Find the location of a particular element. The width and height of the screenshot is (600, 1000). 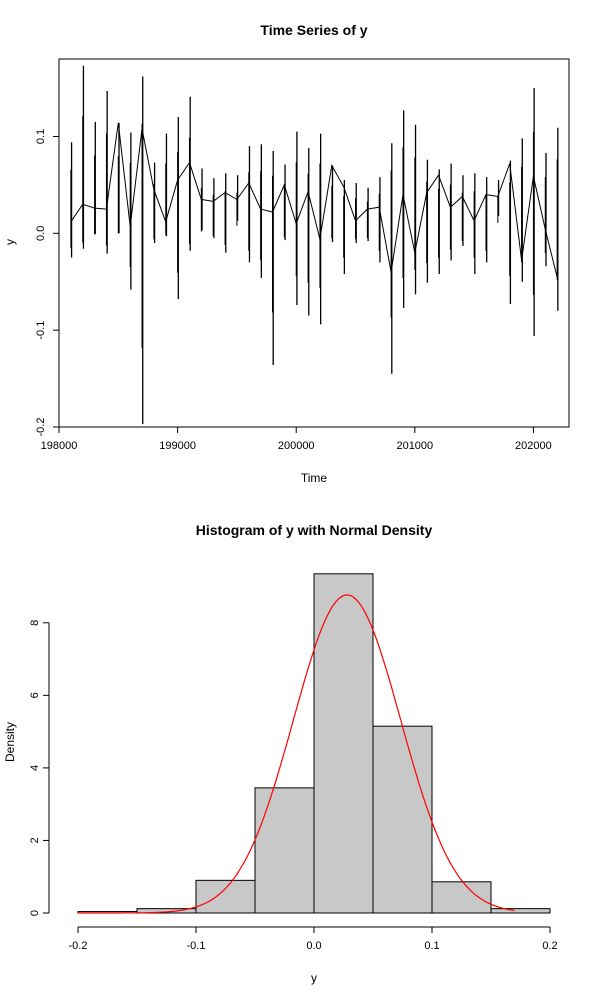

time-series-y-tick-label: 0.1 is located at coordinates (41, 136).